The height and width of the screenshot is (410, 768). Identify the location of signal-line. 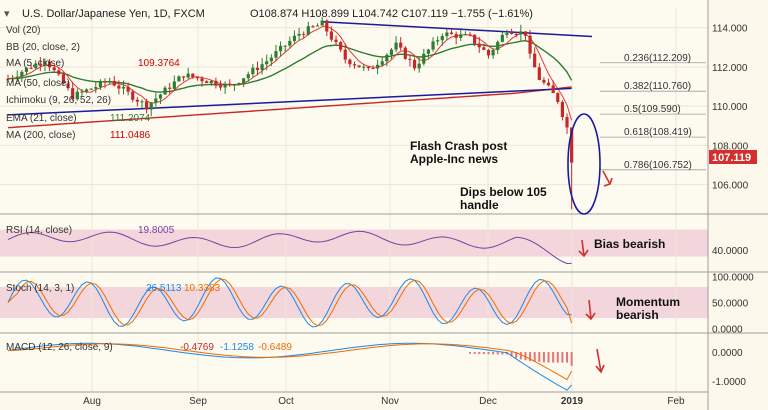
(290, 362).